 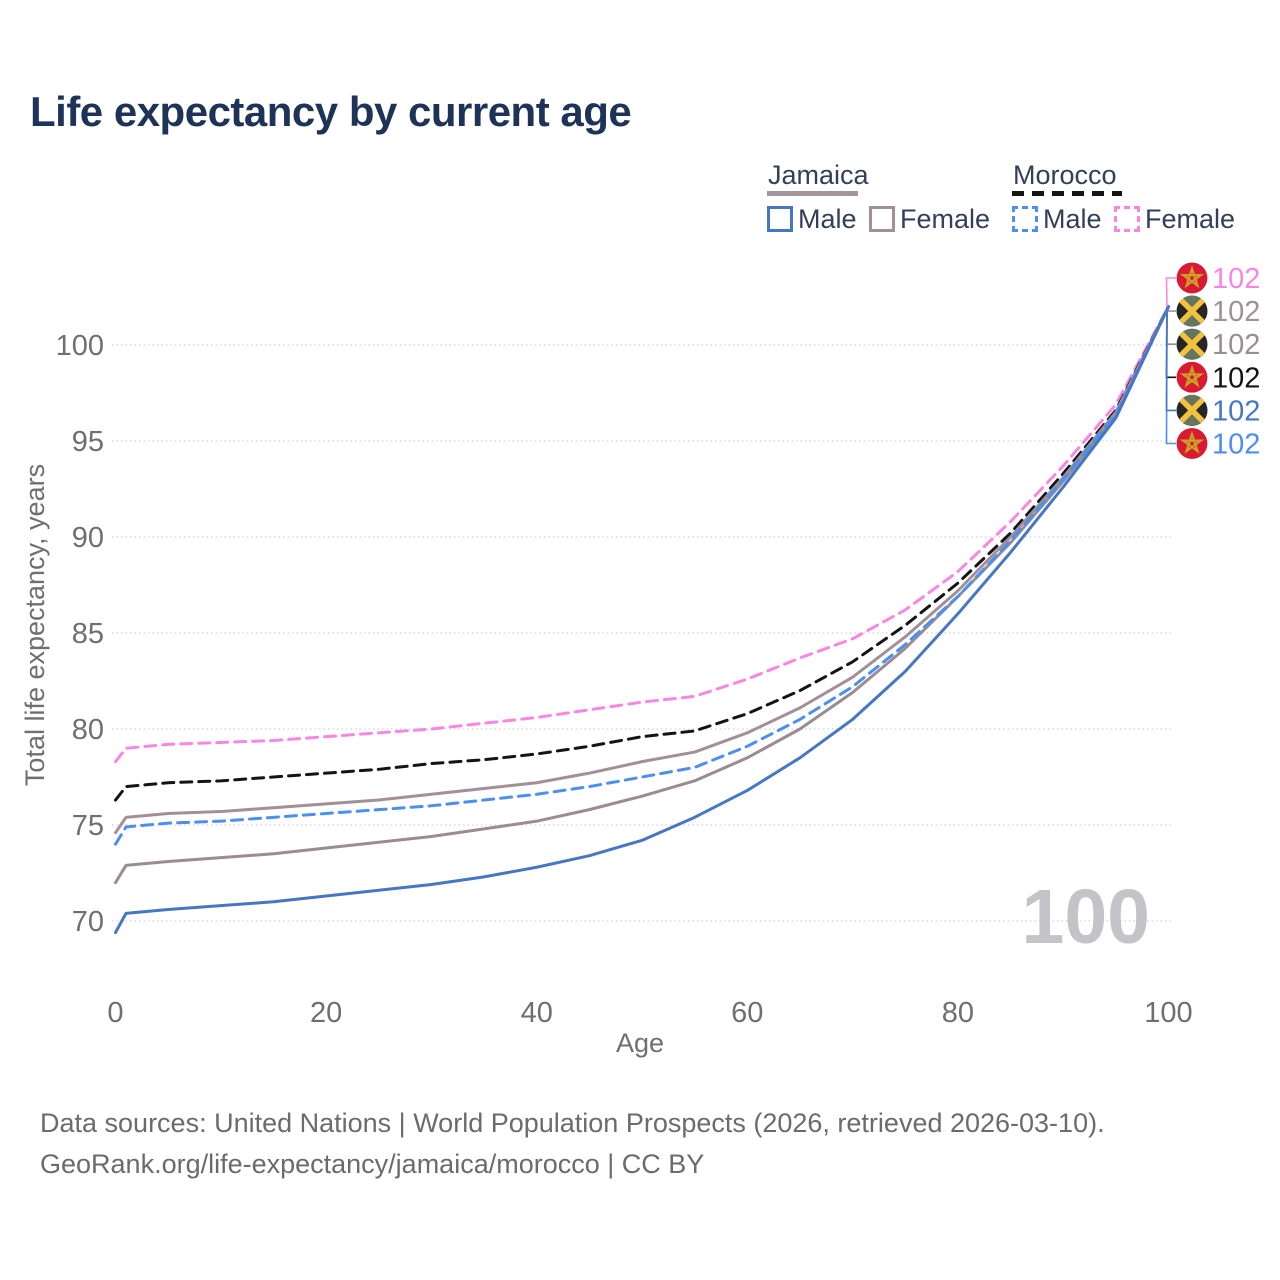 I want to click on x-tick-label-100: 100, so click(x=1168, y=1013).